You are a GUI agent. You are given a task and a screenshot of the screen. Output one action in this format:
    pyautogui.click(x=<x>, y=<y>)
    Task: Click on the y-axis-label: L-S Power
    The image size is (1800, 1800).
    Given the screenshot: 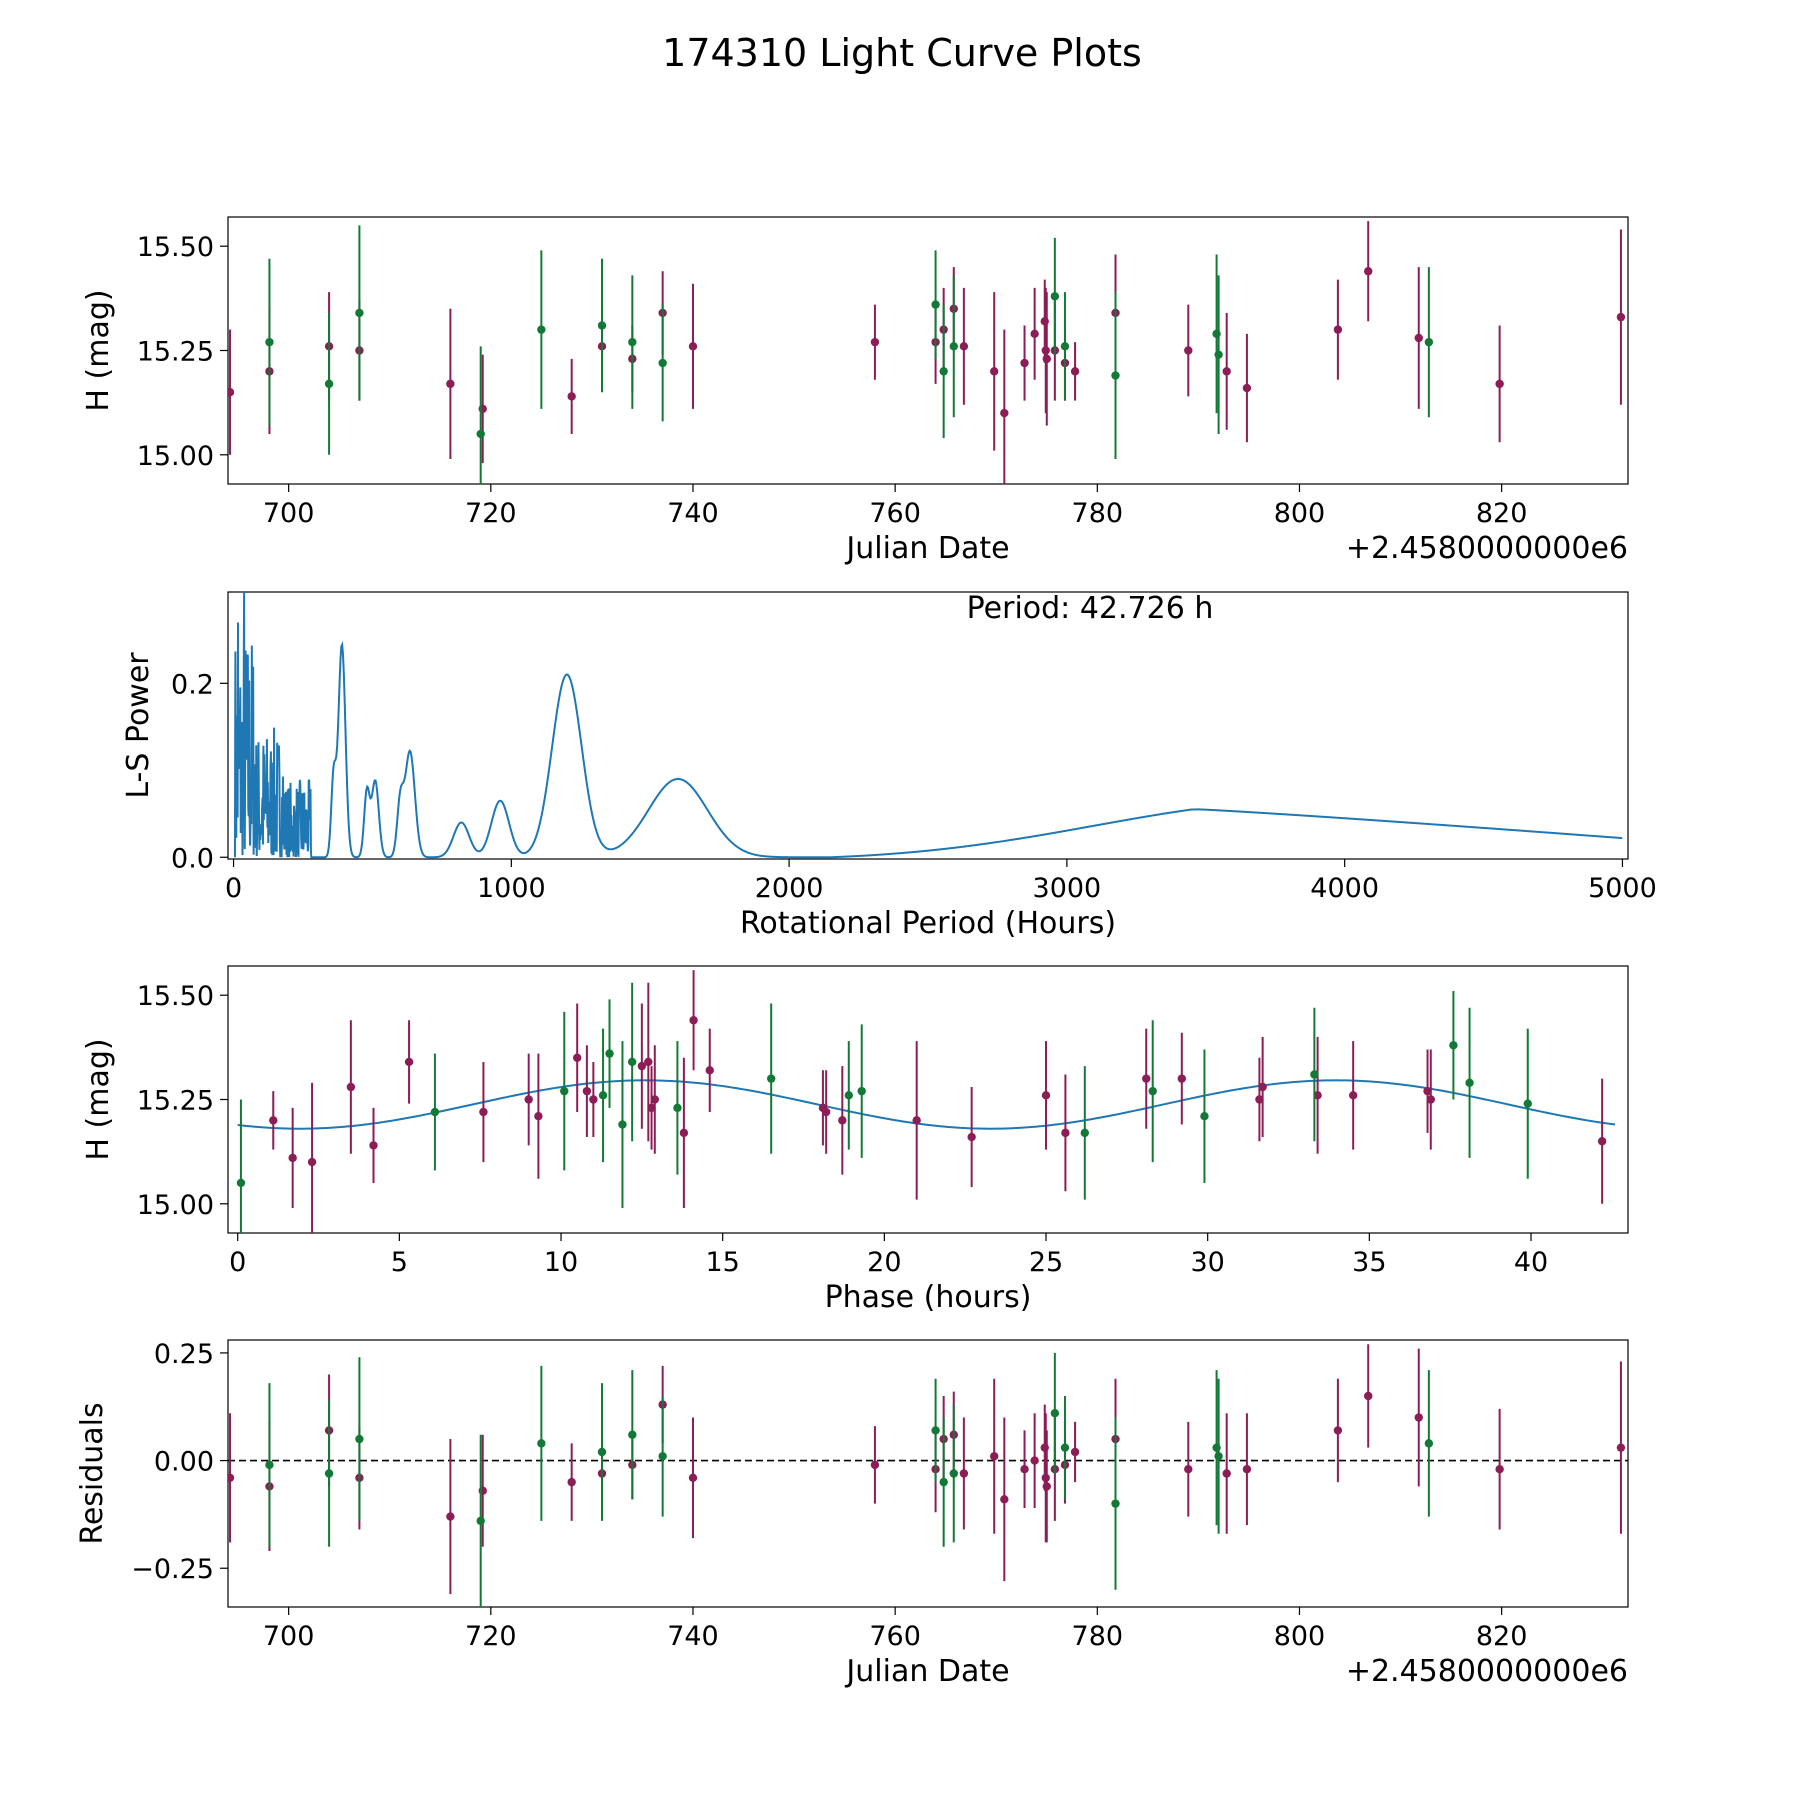 What is the action you would take?
    pyautogui.click(x=138, y=725)
    